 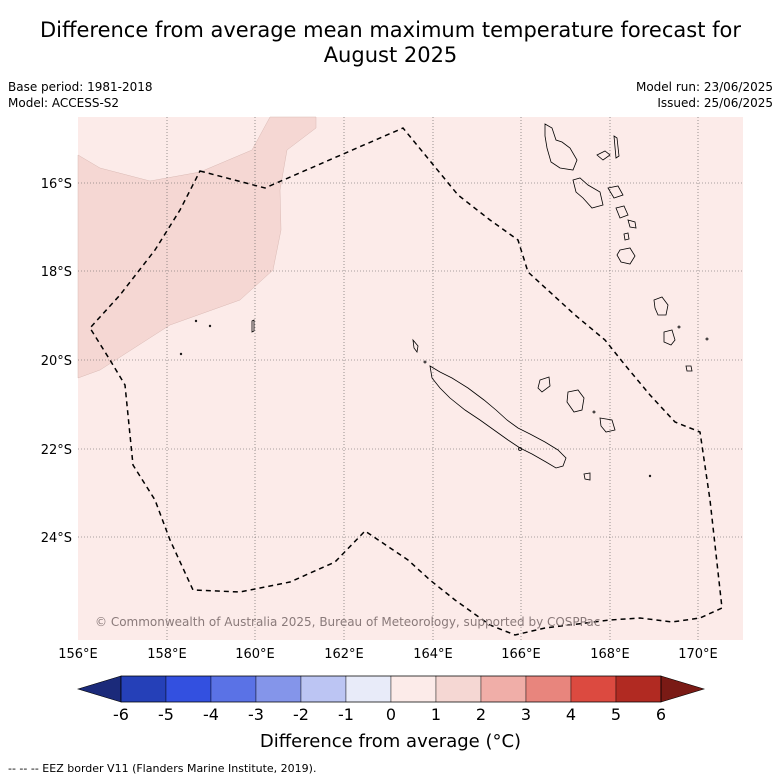 What do you see at coordinates (616, 714) in the screenshot?
I see `colorbar-tick-label: 5` at bounding box center [616, 714].